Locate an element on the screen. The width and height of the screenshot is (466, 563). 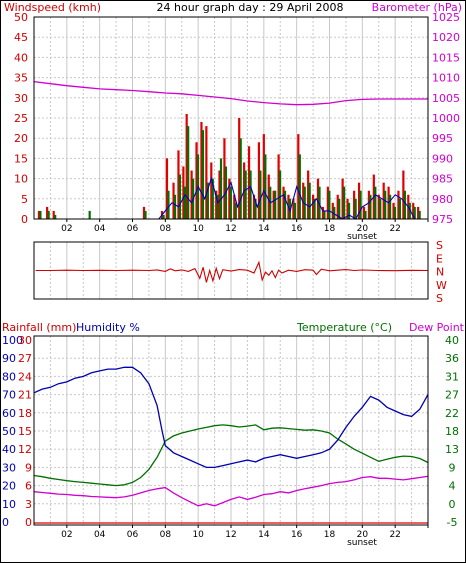
windspeed-tick-label: 0 is located at coordinates (24, 219).